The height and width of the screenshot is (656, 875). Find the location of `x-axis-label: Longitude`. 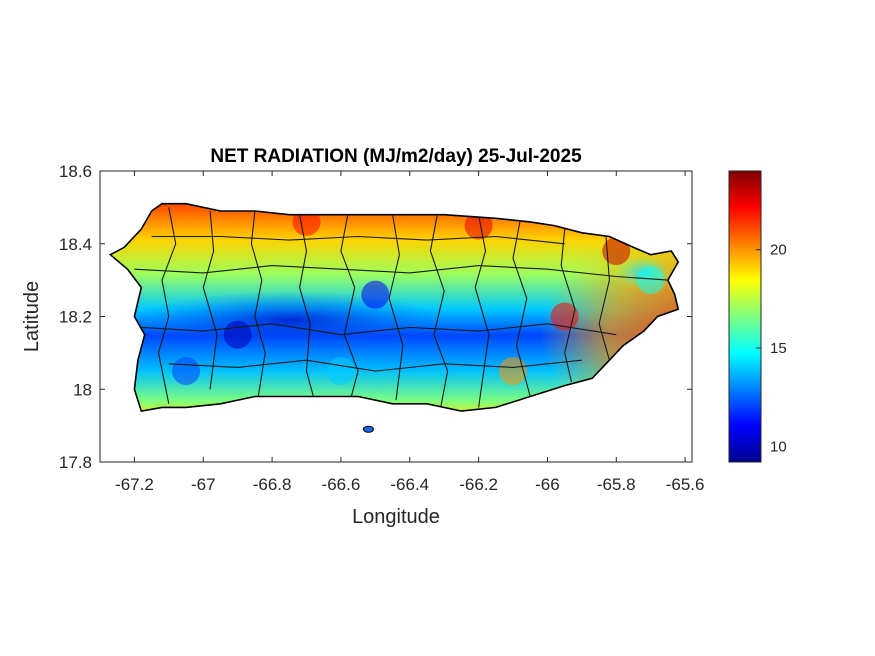

x-axis-label: Longitude is located at coordinates (396, 517).